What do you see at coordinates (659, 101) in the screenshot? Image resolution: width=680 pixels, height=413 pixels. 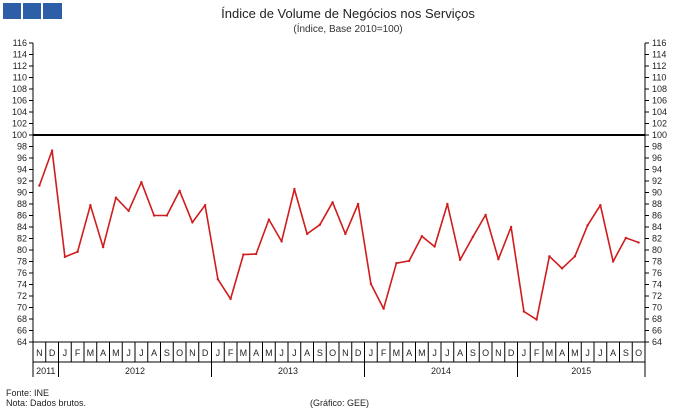 I see `y-tick-label-right: 106` at bounding box center [659, 101].